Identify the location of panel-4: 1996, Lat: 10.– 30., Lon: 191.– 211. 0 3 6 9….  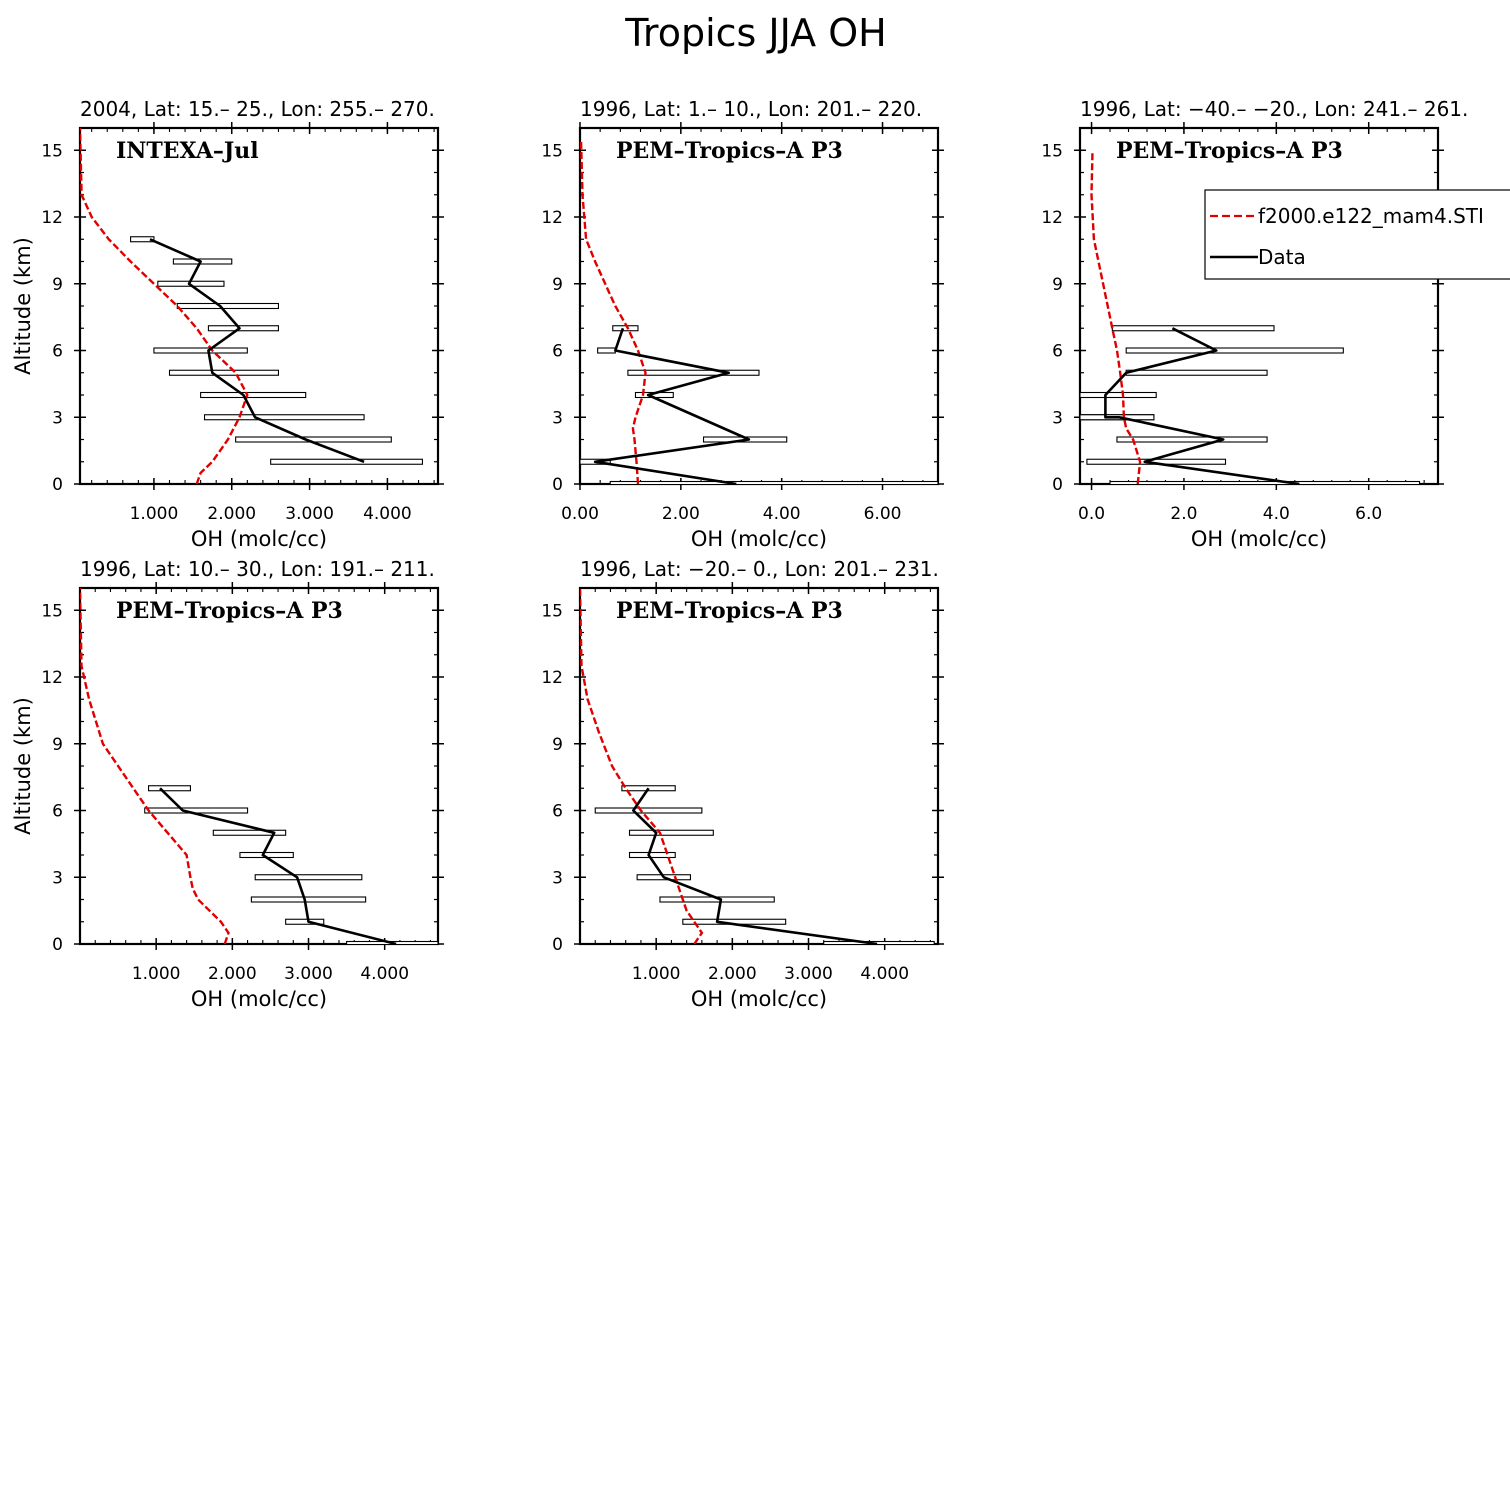
(227, 784).